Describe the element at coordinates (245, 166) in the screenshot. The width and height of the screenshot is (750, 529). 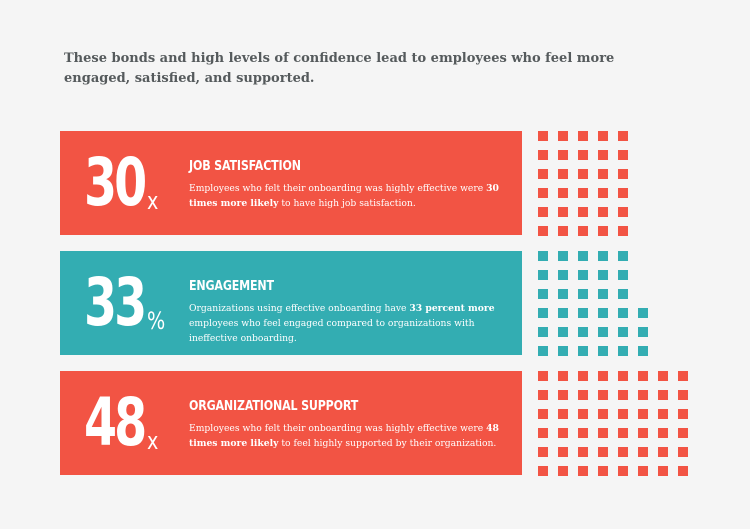
I see `stat-title: JOB SATISFACTION` at that location.